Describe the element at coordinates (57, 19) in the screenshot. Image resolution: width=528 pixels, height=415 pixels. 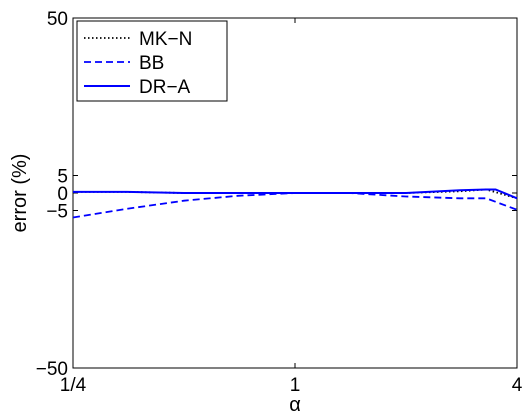
I see `y-tick-label: 50` at that location.